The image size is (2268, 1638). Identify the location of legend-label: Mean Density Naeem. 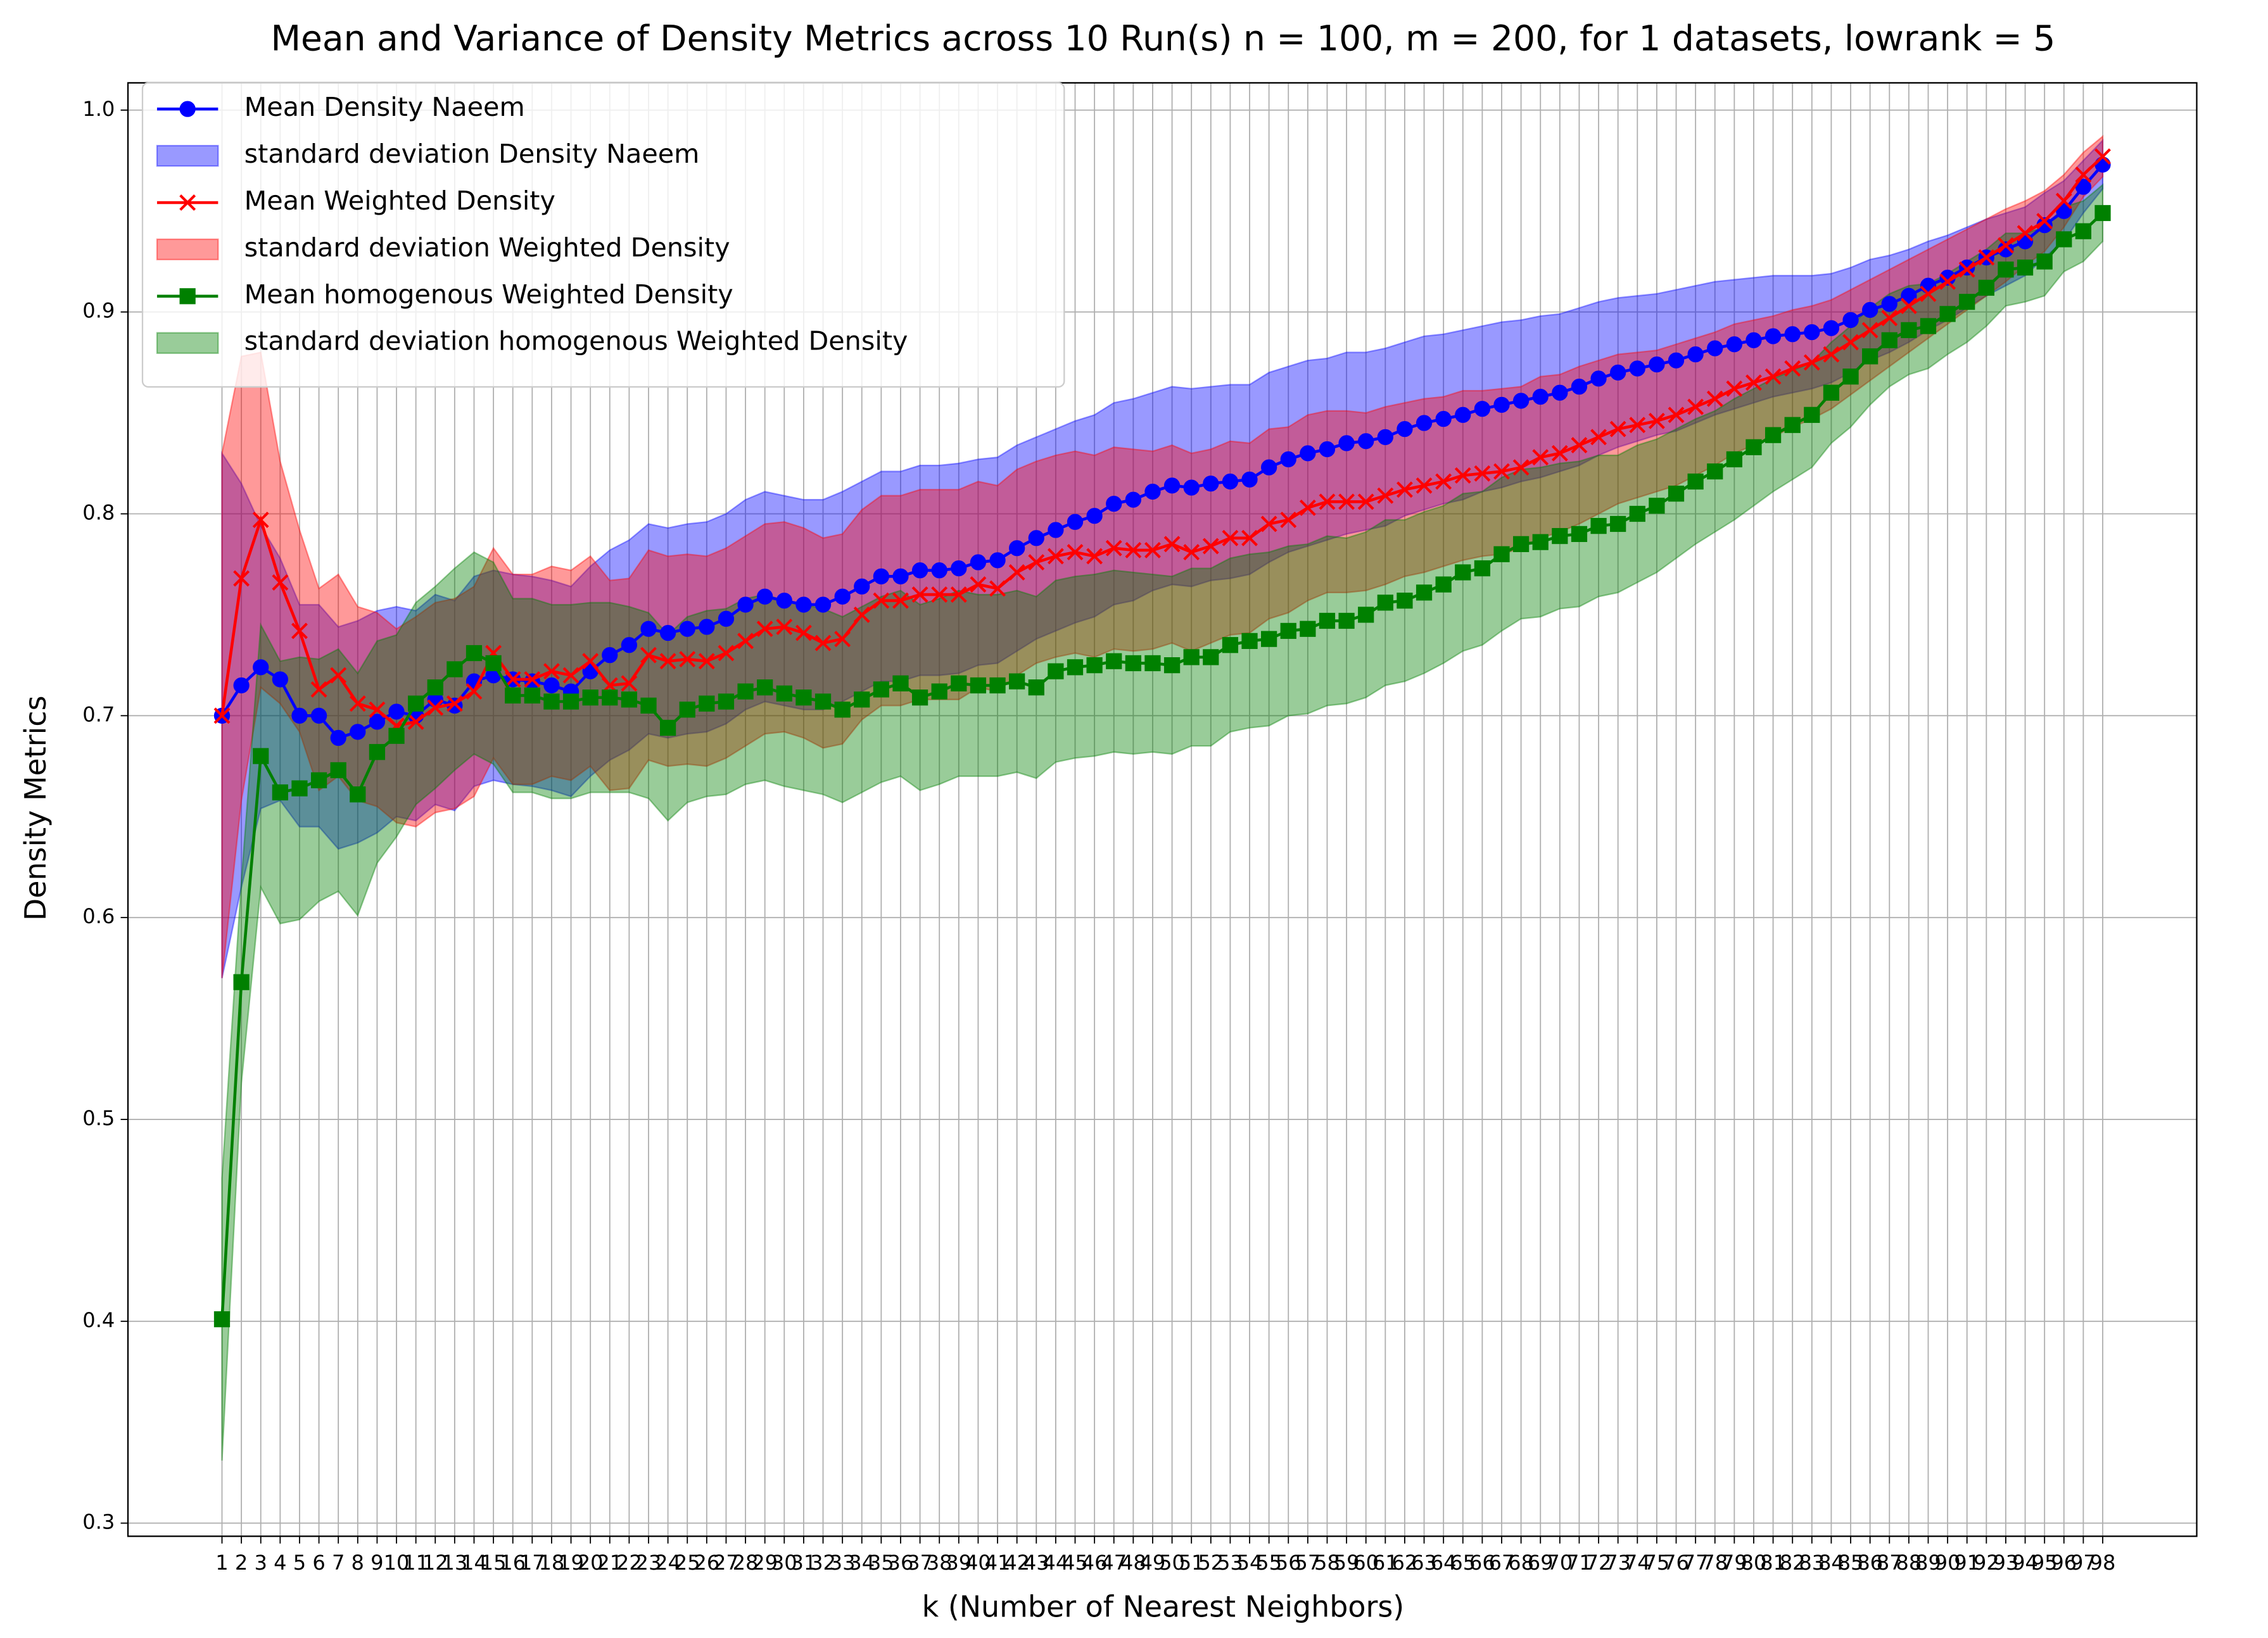
(384, 107).